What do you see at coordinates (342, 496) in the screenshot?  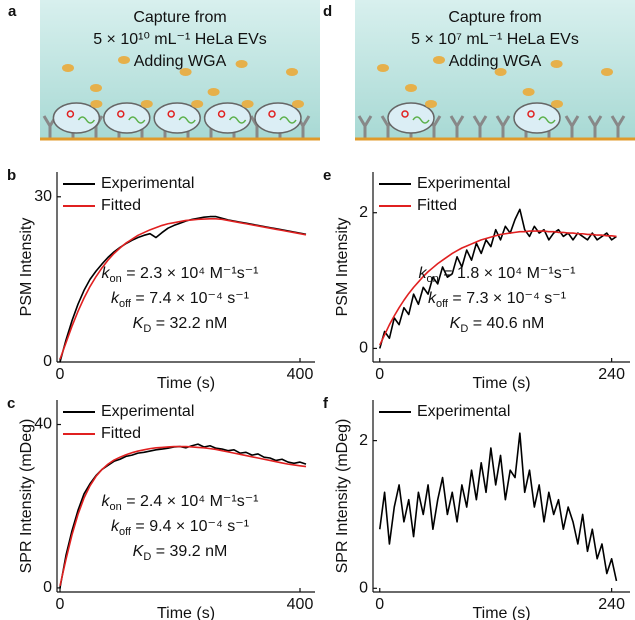 I see `y-axis-label: SPR Intensity (mDeg)` at bounding box center [342, 496].